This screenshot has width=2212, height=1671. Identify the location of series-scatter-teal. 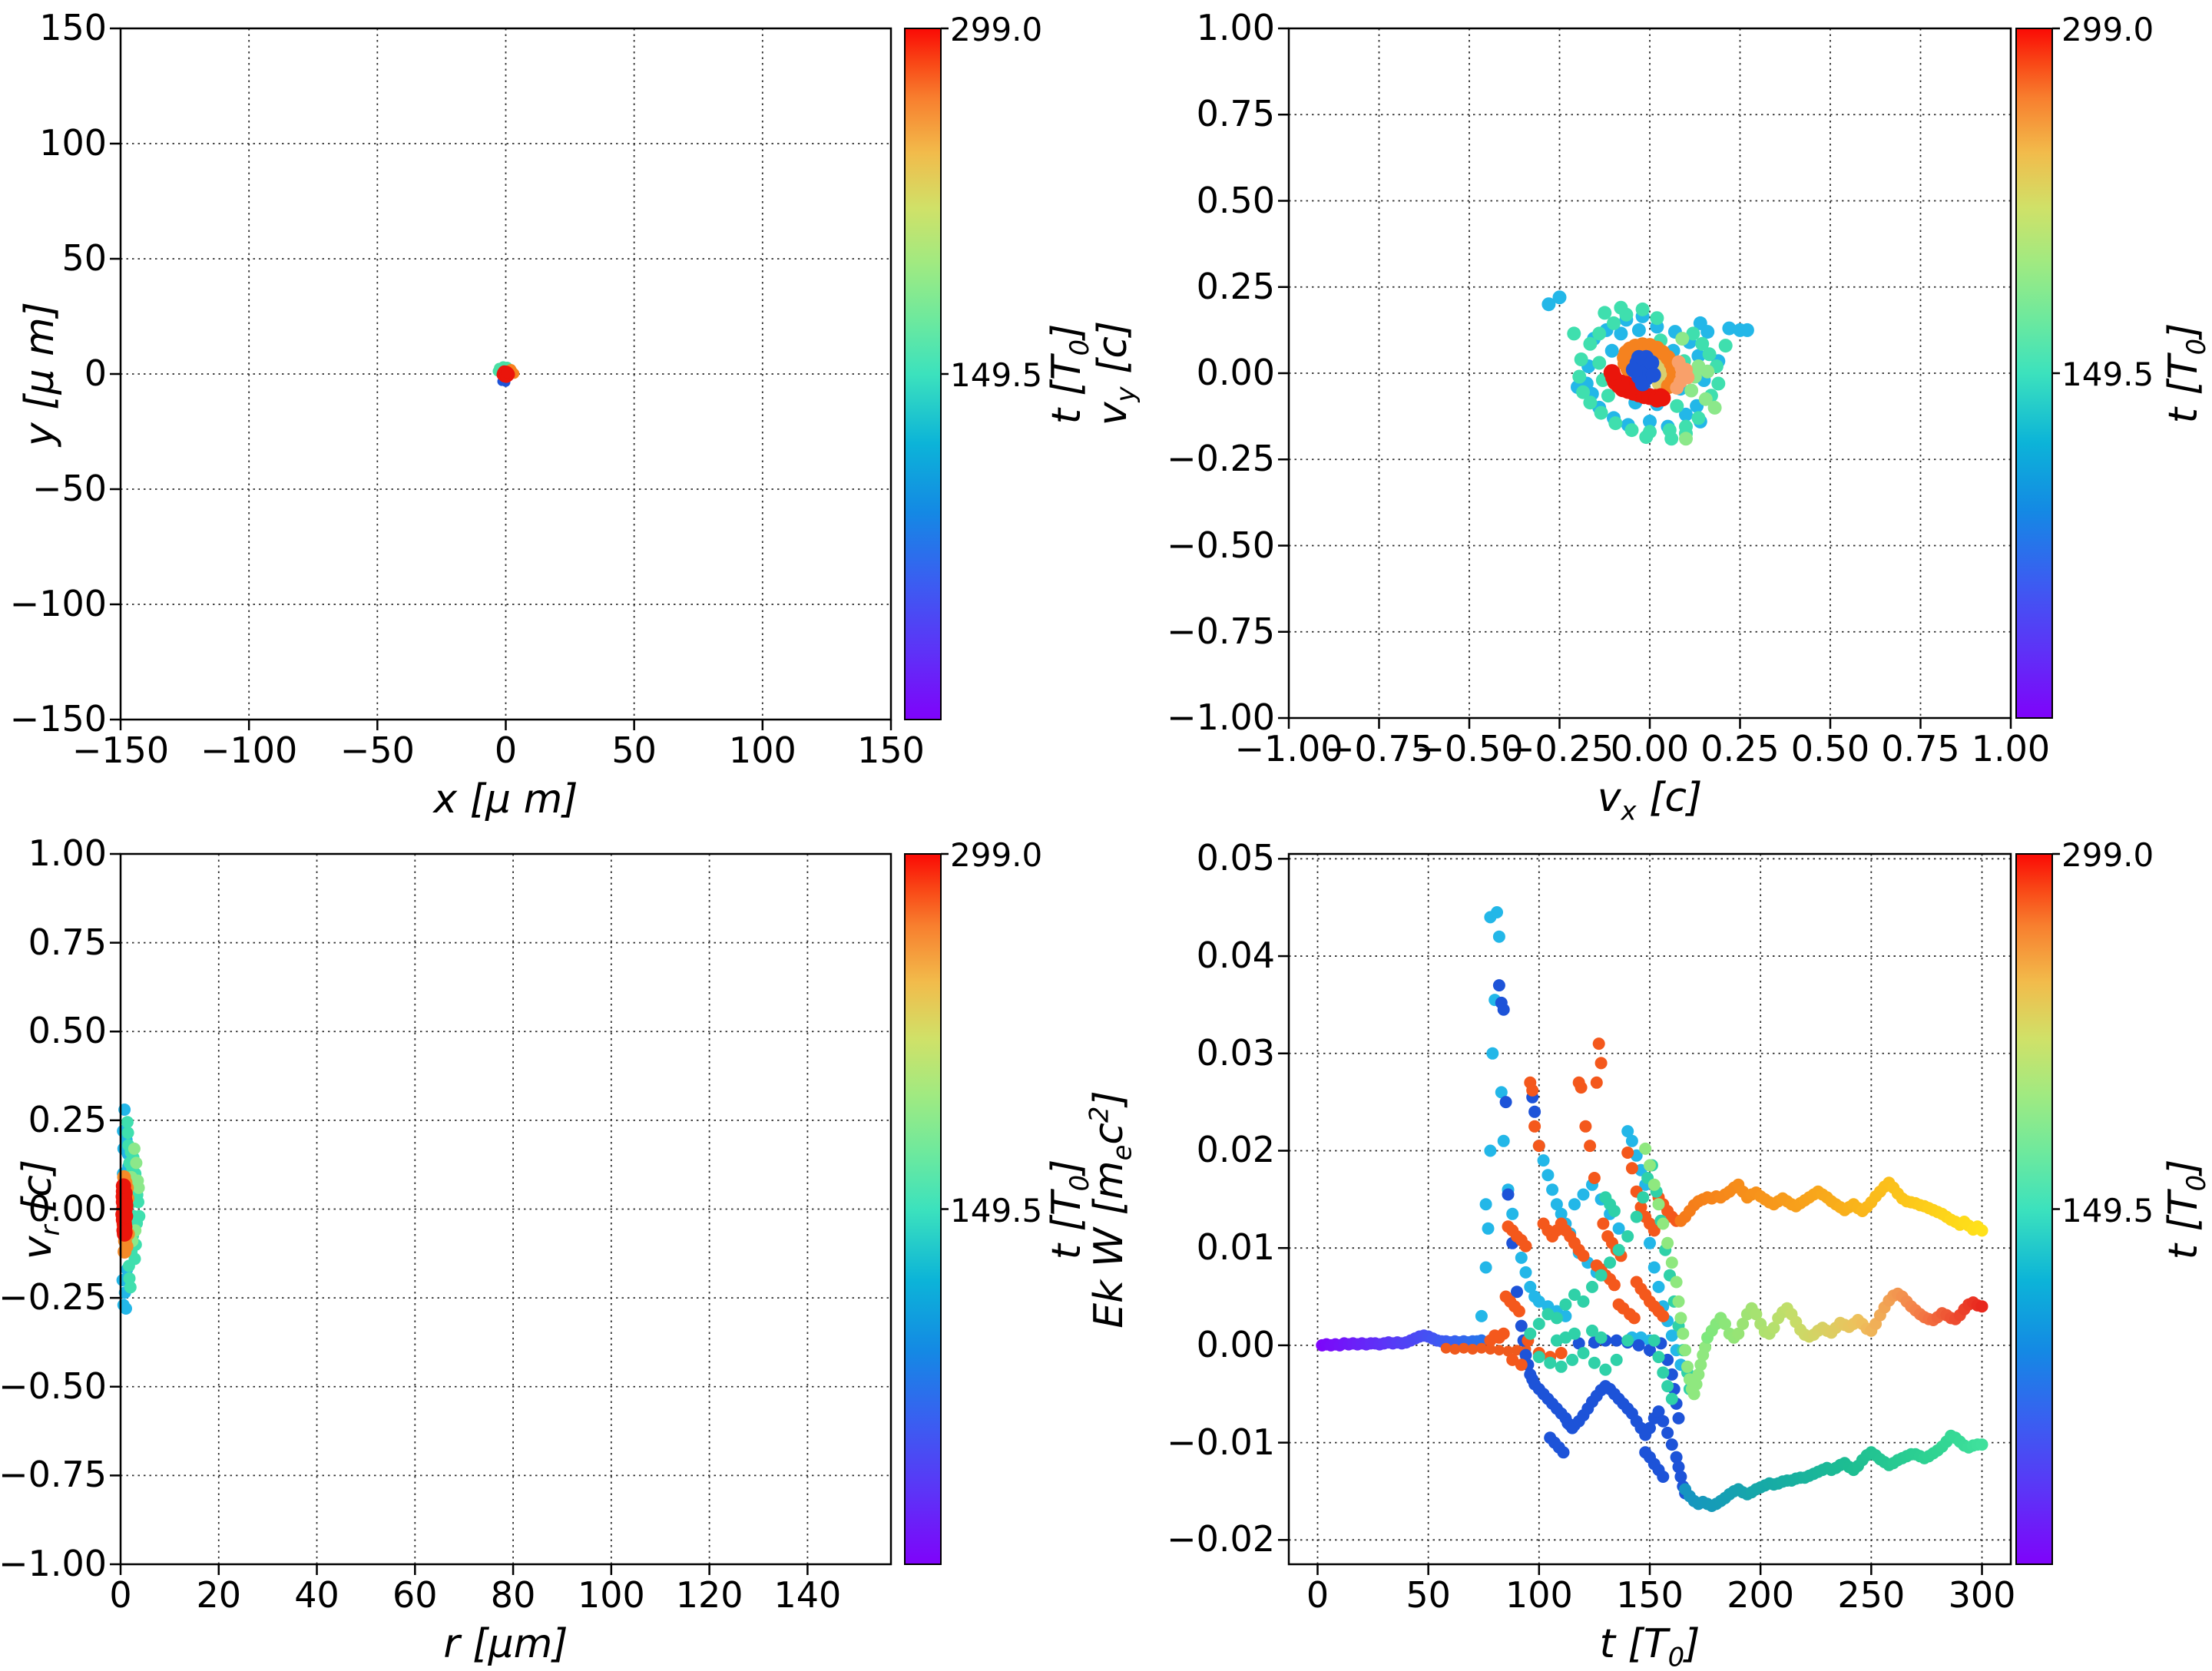
(1610, 1282).